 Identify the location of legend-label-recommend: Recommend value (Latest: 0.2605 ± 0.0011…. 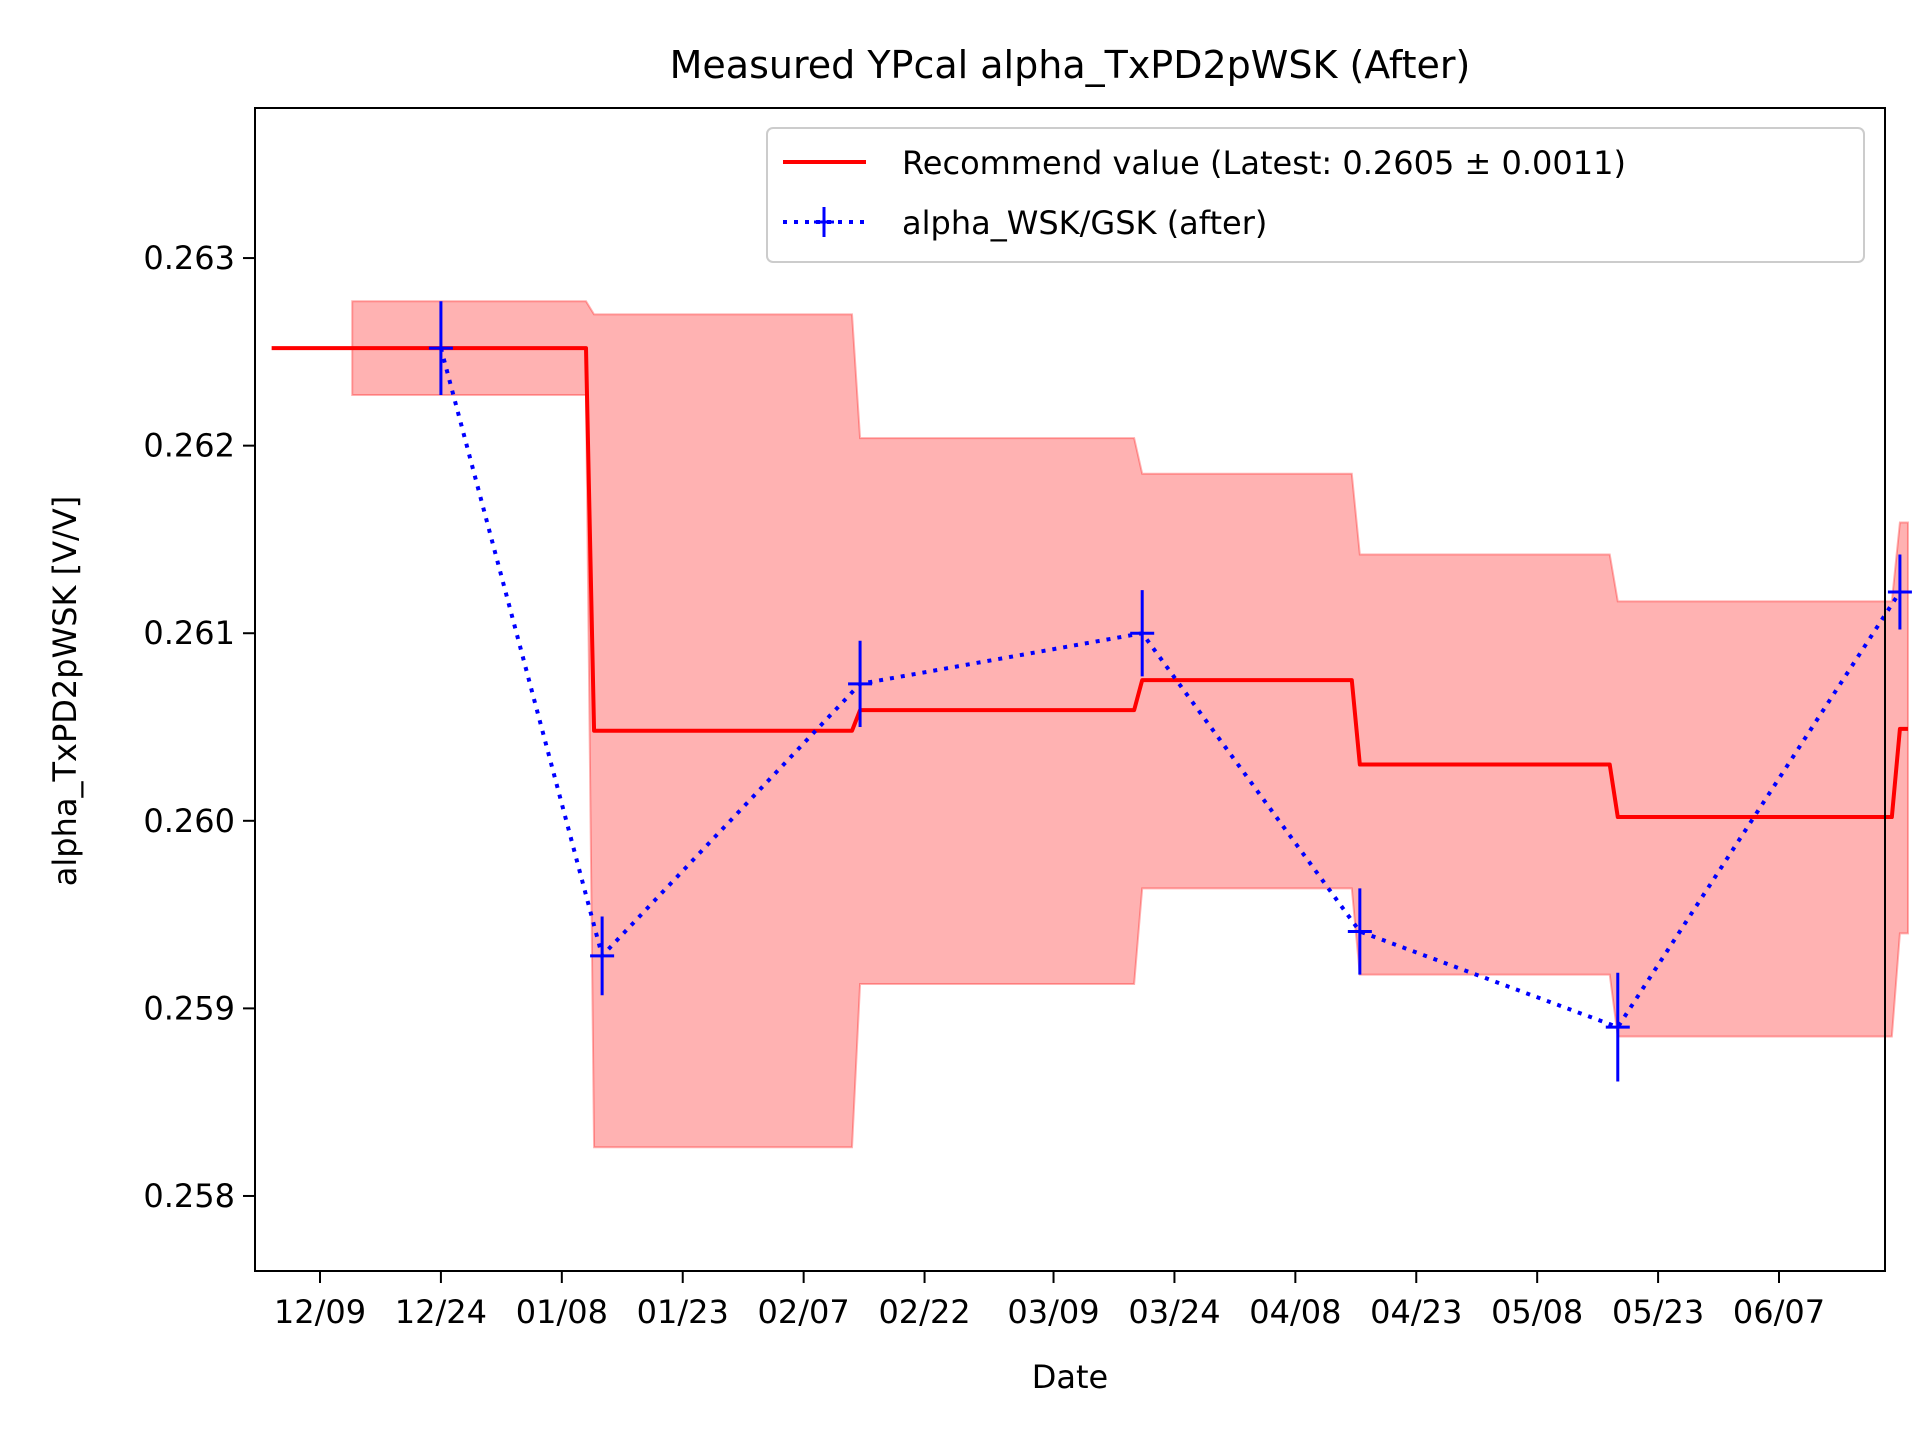
(1264, 163).